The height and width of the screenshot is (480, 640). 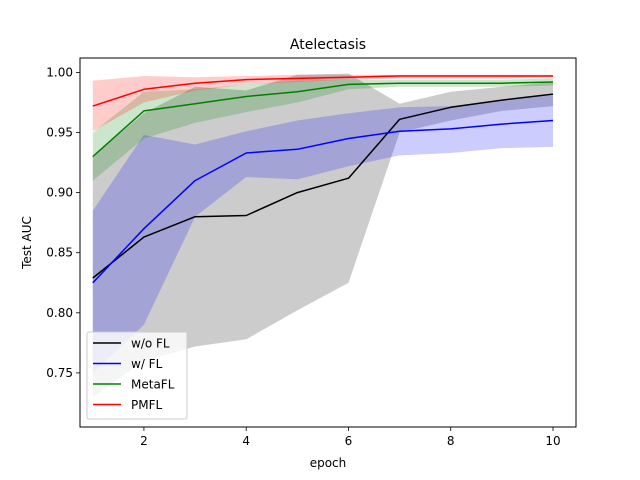 What do you see at coordinates (147, 364) in the screenshot?
I see `legend-label-w-fl: w/ FL` at bounding box center [147, 364].